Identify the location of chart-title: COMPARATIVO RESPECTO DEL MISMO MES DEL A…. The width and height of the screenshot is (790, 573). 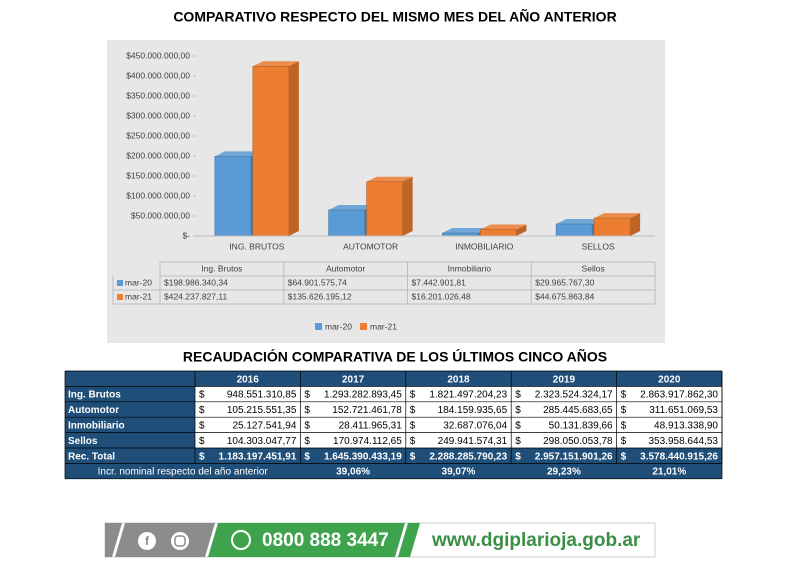
(394, 16).